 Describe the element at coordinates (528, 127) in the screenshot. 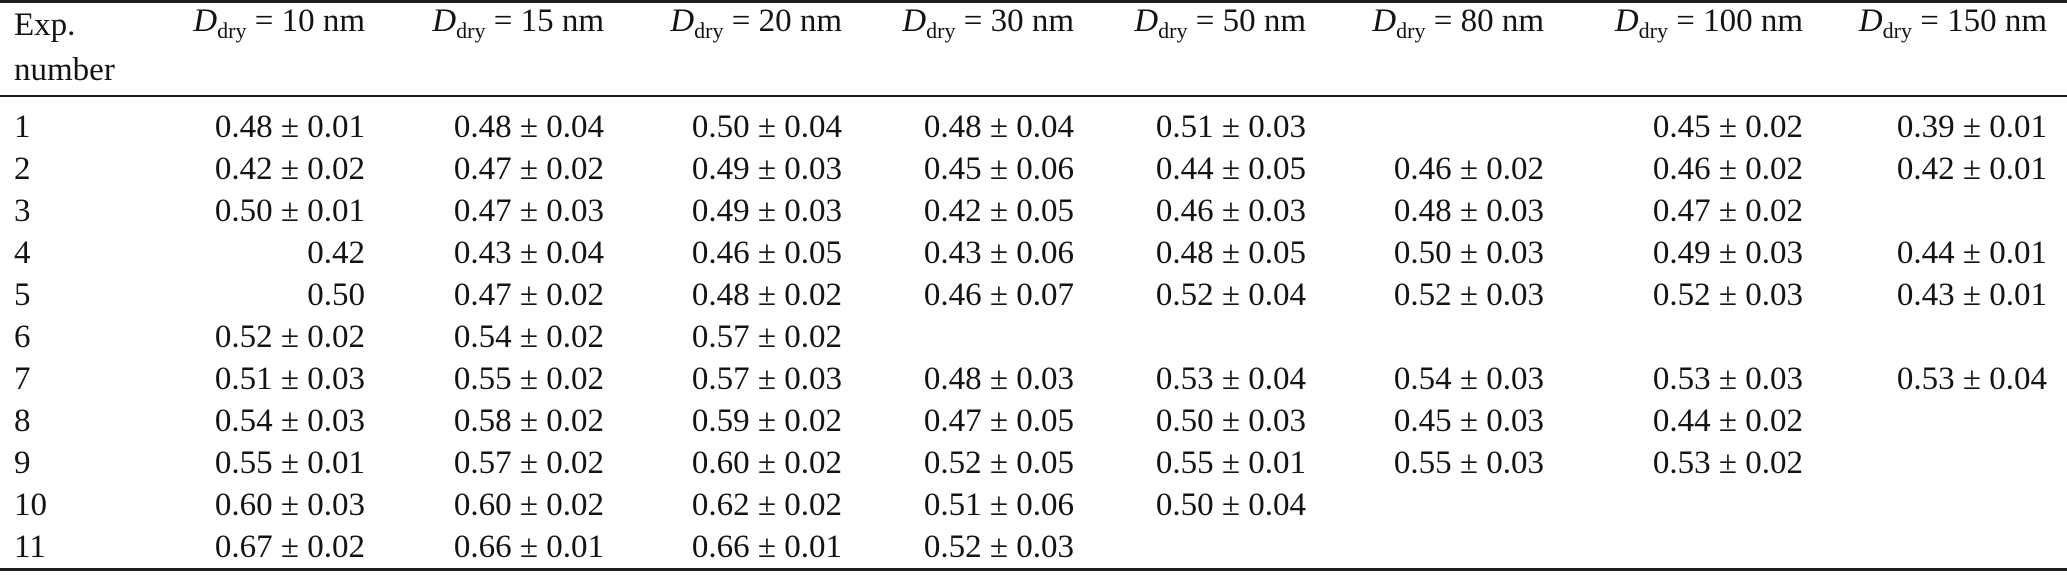

I see `value-cell: 0.48 ± 0.04` at that location.